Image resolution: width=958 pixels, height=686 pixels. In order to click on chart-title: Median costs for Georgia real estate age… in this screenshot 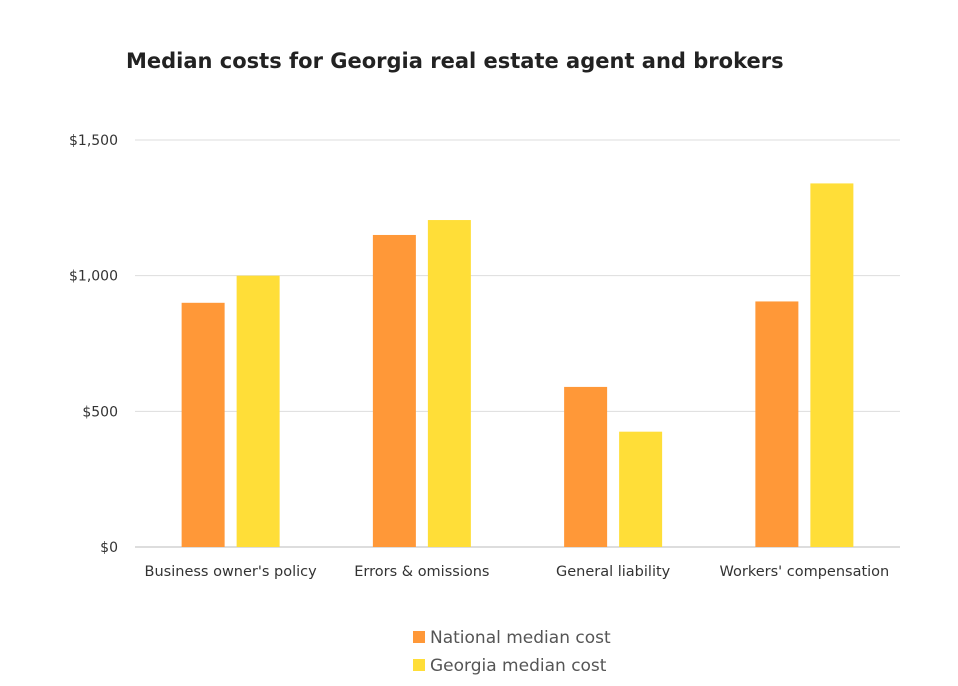, I will do `click(455, 61)`.